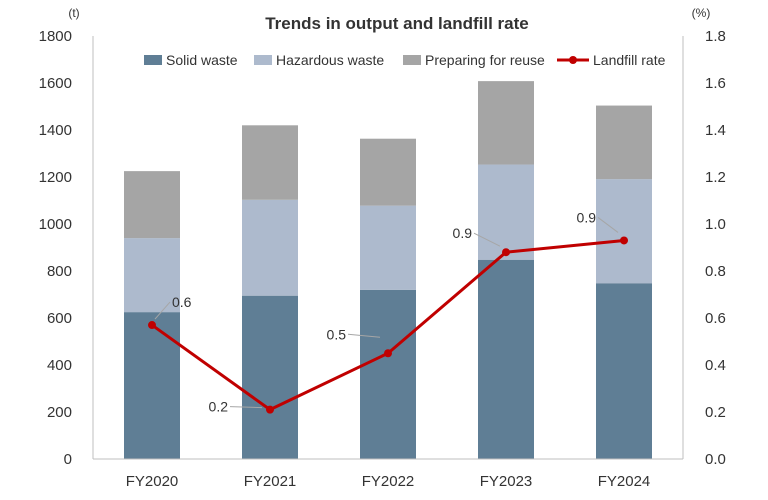 The width and height of the screenshot is (768, 500). I want to click on left-tick-label: 400, so click(59, 365).